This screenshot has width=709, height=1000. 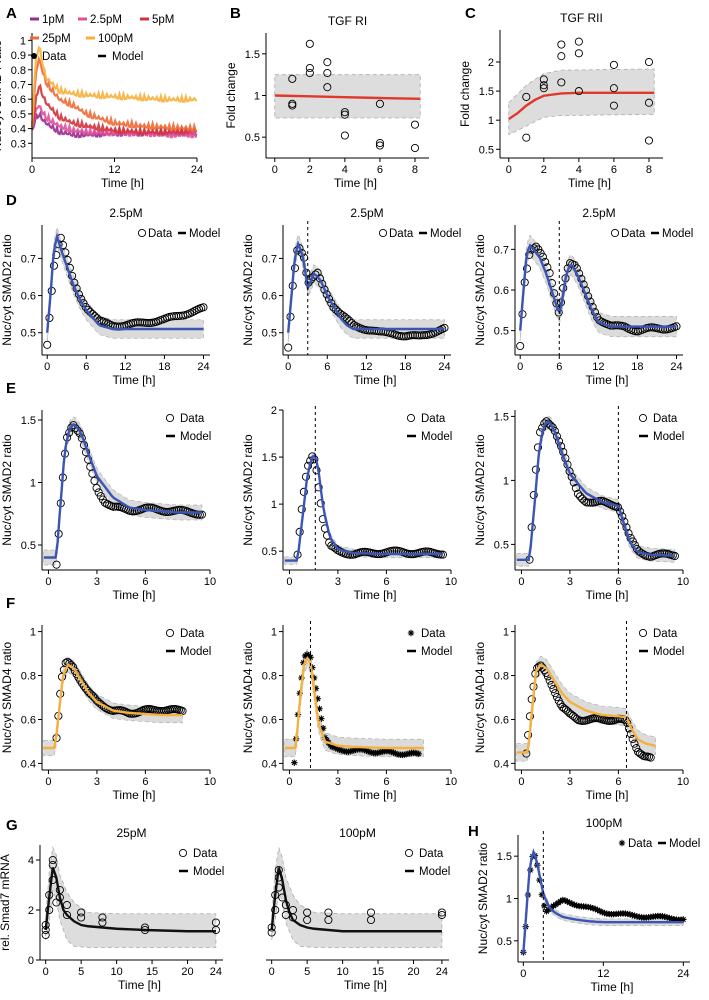 I want to click on x-tick-label: 12, so click(x=598, y=367).